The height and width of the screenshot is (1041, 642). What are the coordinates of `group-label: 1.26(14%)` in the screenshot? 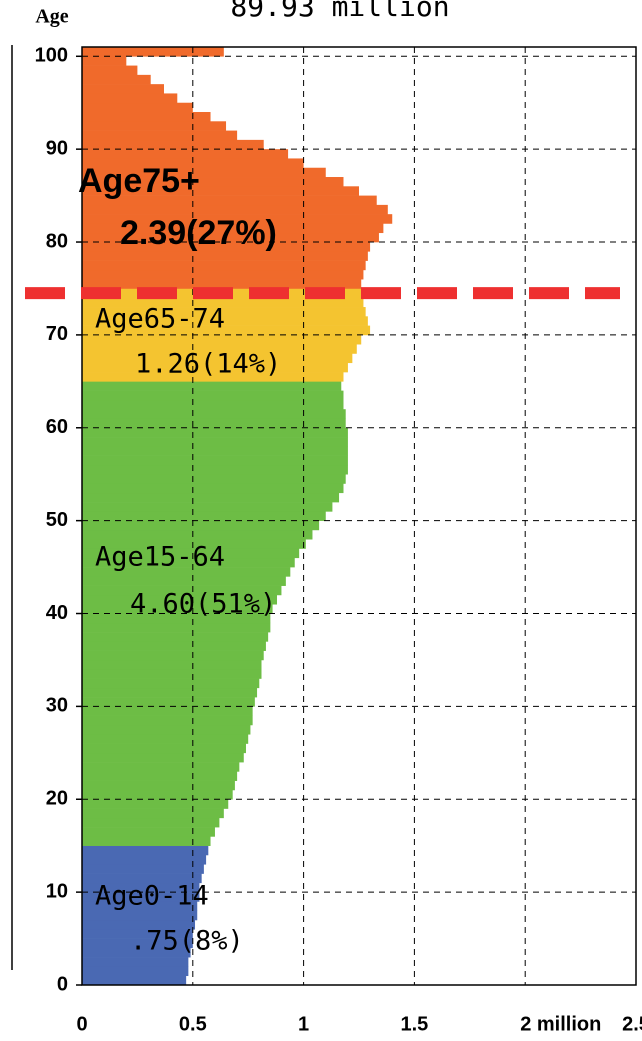 It's located at (208, 364).